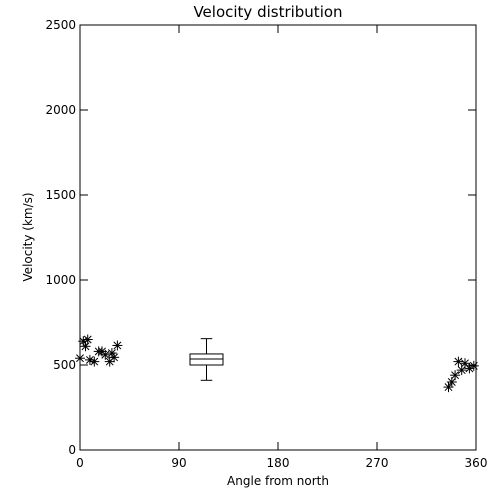  What do you see at coordinates (278, 463) in the screenshot?
I see `x-tick-label: 180` at bounding box center [278, 463].